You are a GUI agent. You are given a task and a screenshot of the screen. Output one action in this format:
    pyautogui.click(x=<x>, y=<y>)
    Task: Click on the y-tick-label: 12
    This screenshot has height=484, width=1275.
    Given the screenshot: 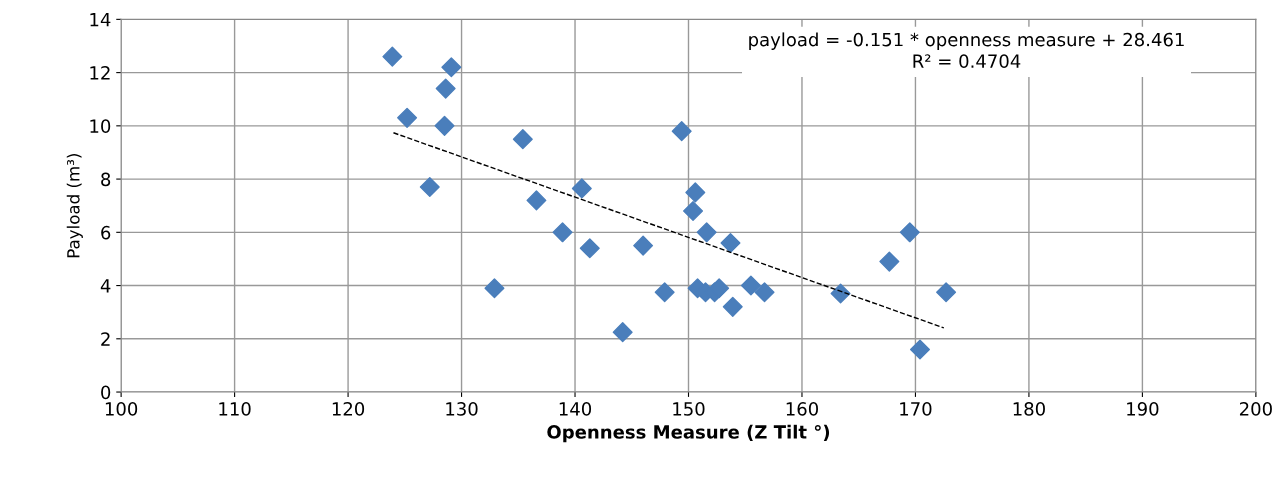 What is the action you would take?
    pyautogui.click(x=100, y=73)
    